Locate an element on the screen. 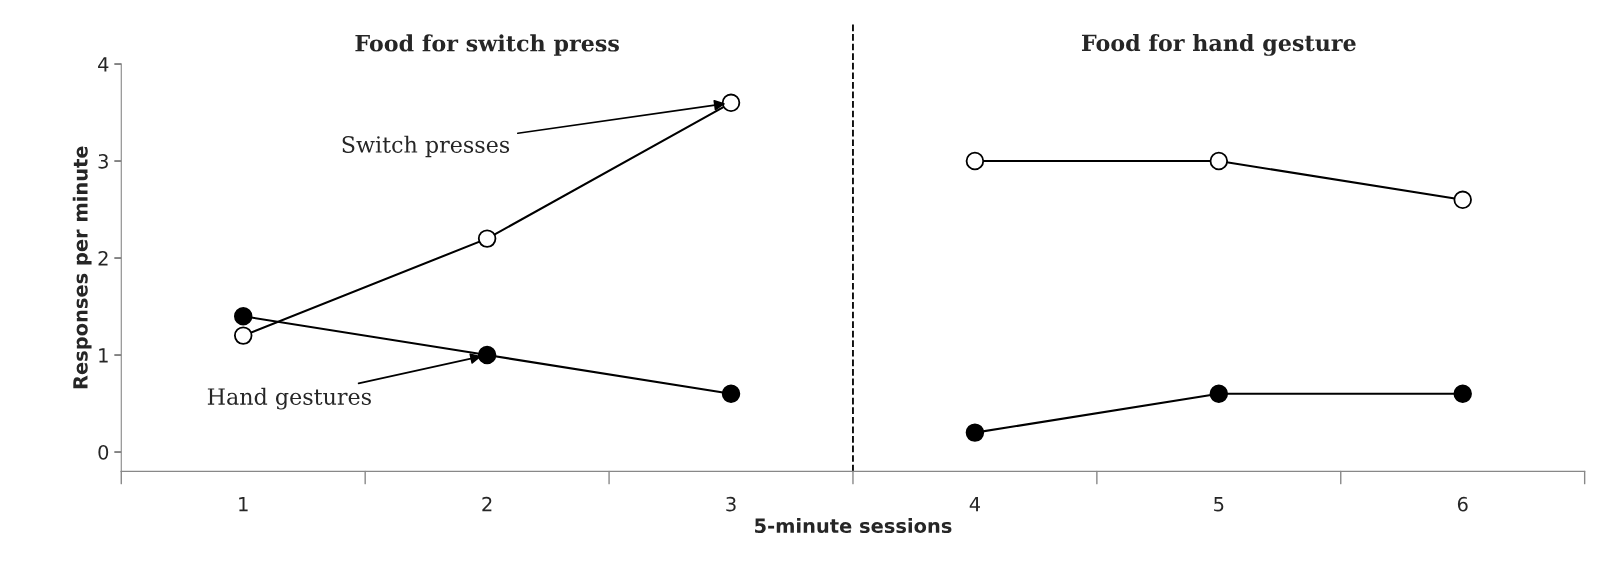 The width and height of the screenshot is (1617, 582). x-tick-label: 3 is located at coordinates (731, 504).